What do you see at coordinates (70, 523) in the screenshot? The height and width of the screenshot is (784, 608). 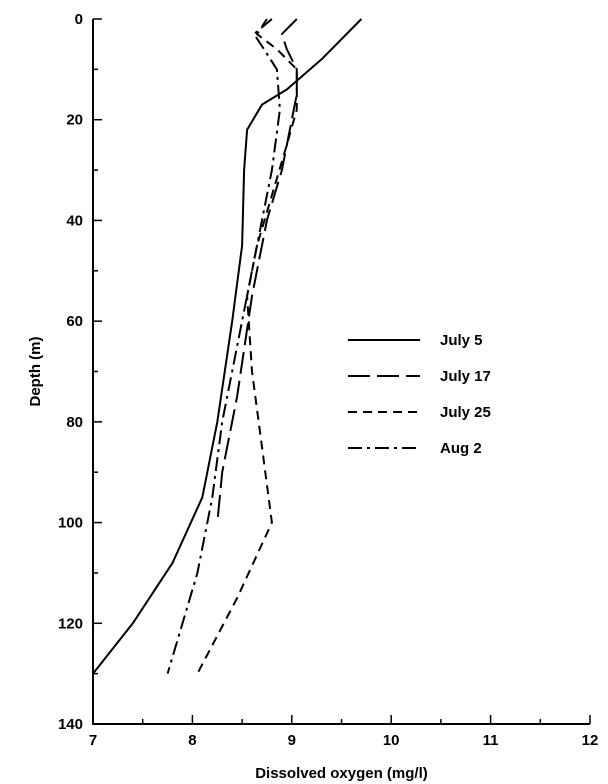 I see `y-tick-label: 100` at bounding box center [70, 523].